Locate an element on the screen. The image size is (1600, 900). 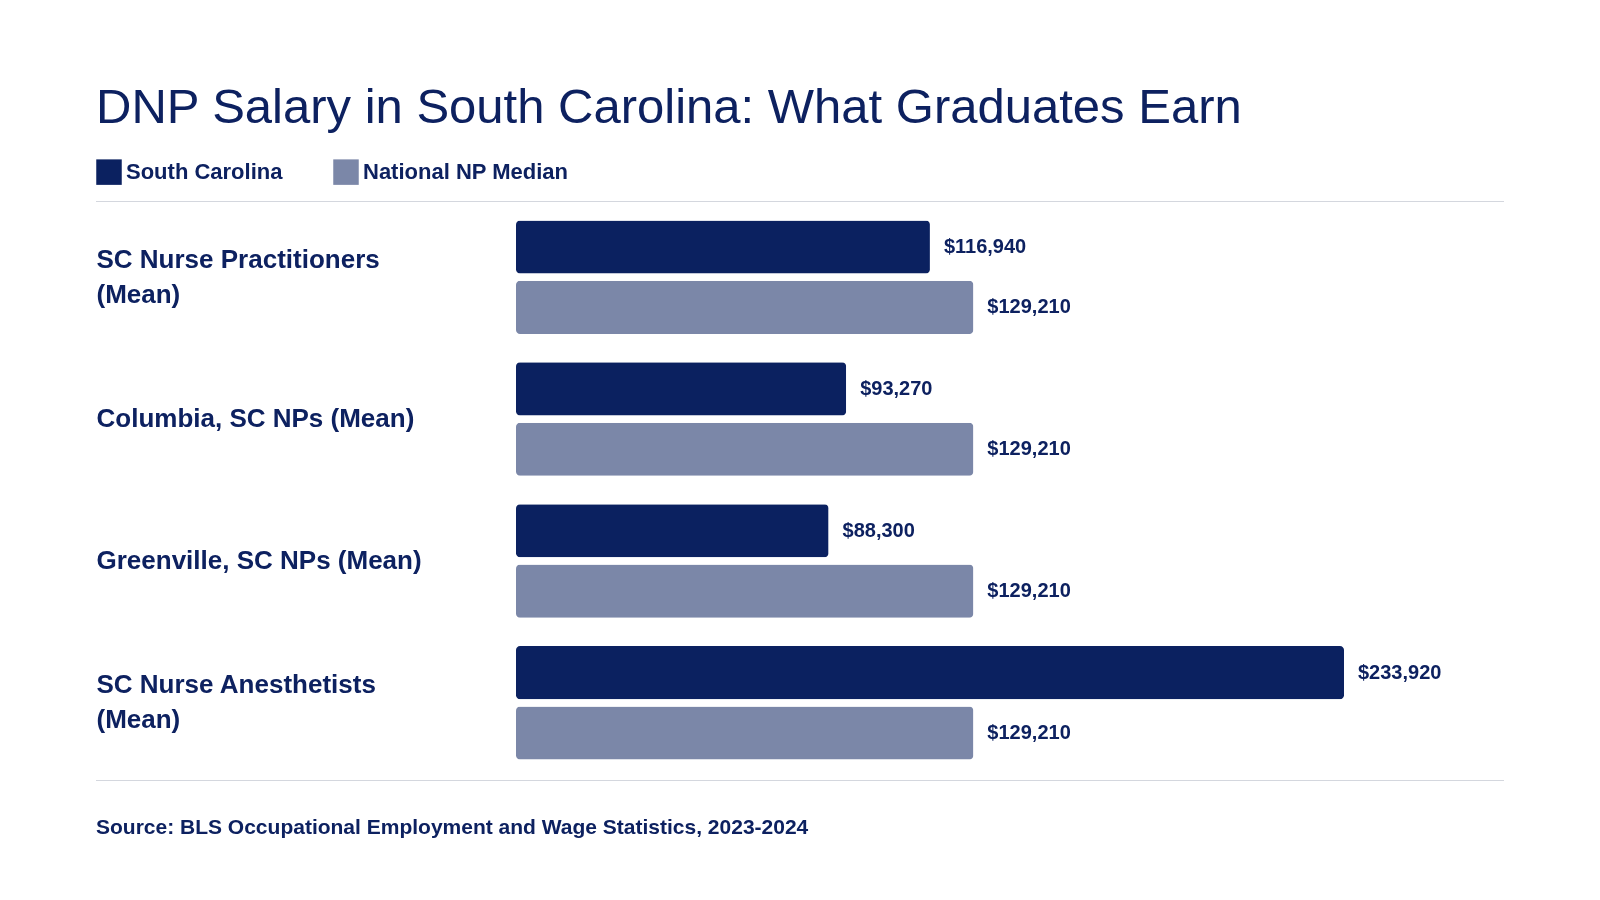
y-tick-label: Greenville, SC NPs (Mean) is located at coordinates (259, 559).